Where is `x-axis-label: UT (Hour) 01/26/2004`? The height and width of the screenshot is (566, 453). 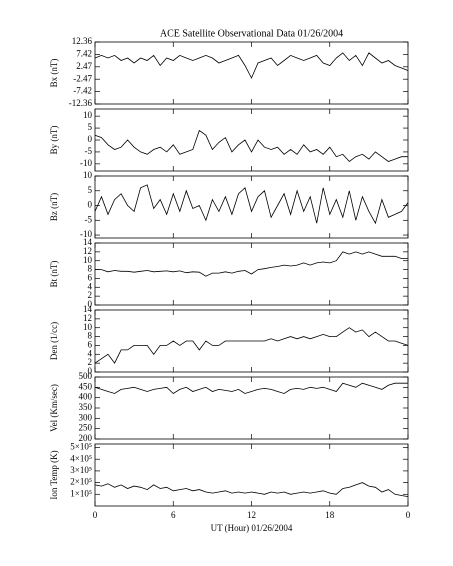 x-axis-label: UT (Hour) 01/26/2004 is located at coordinates (252, 528).